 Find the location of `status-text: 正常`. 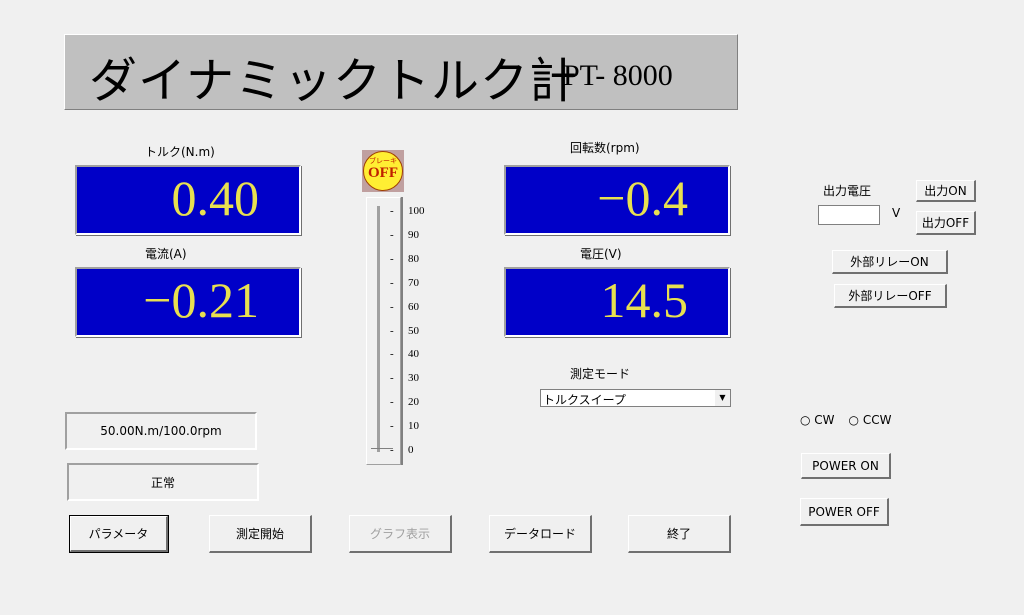

status-text: 正常 is located at coordinates (163, 482).